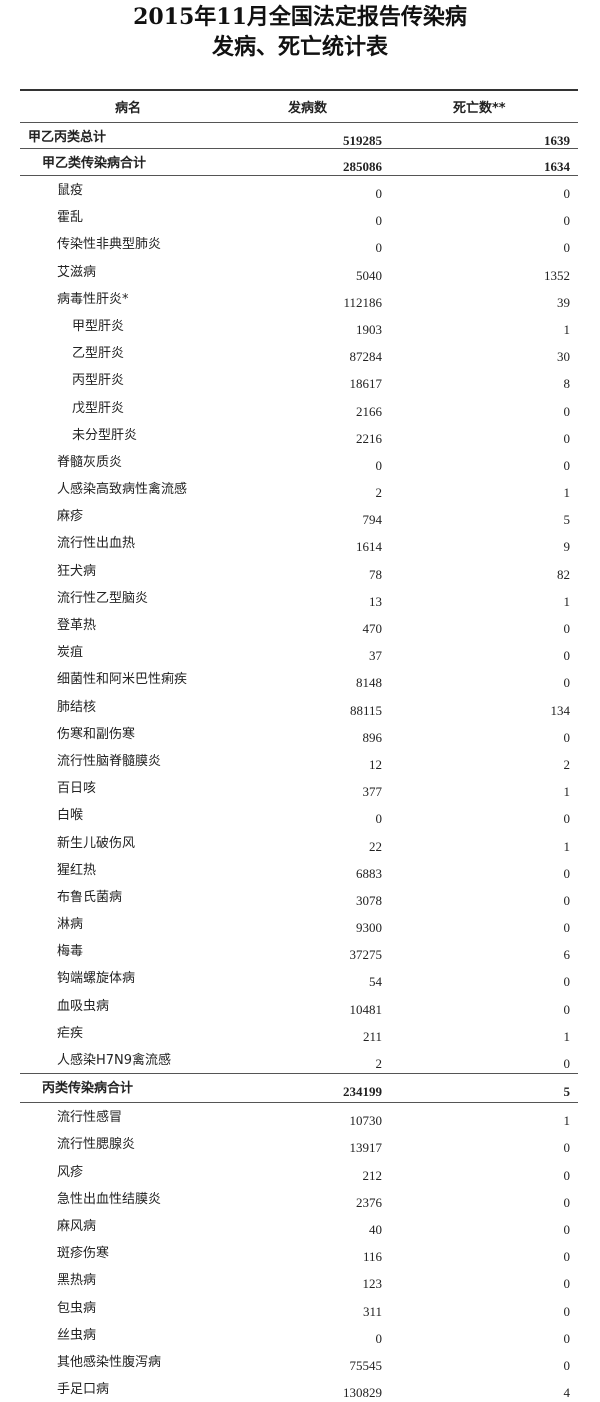  I want to click on cases-value: 519285, so click(362, 140).